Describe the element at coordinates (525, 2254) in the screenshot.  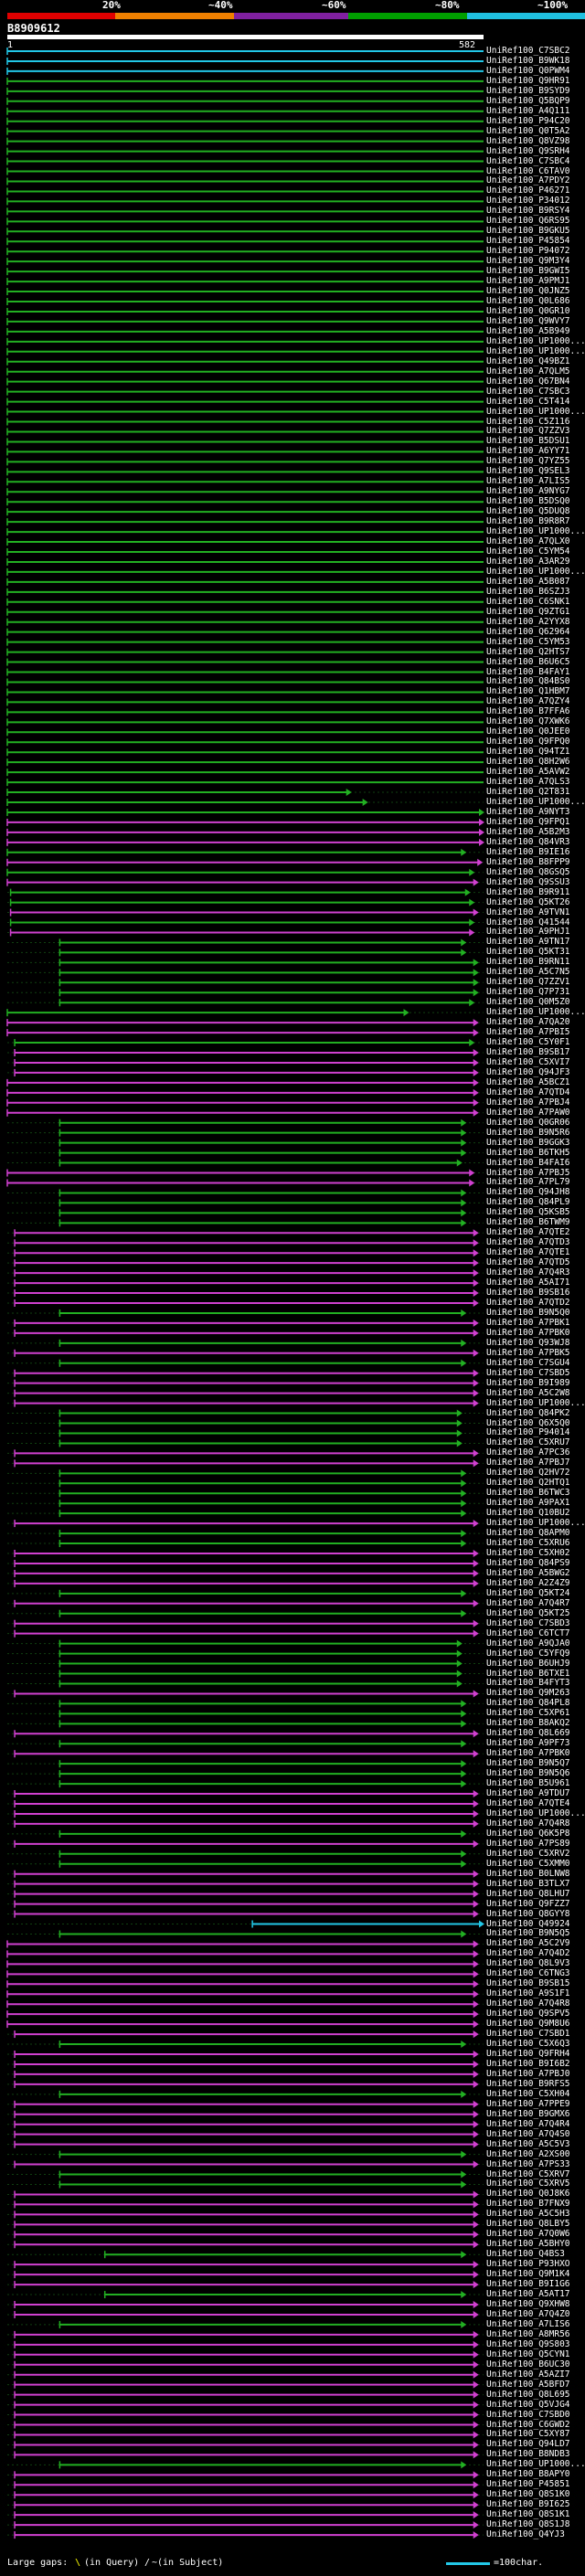
I see `hit-name-label: UniRef100_Q4BS3` at that location.